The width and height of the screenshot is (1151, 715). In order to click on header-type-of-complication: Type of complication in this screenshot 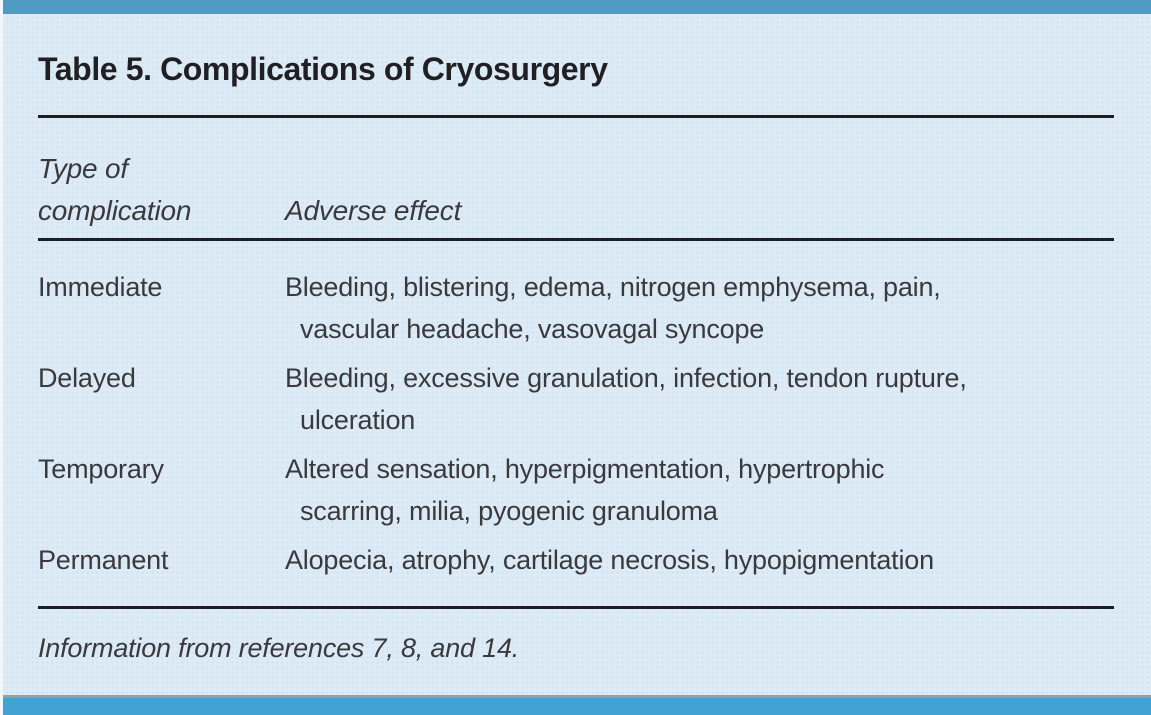, I will do `click(161, 190)`.